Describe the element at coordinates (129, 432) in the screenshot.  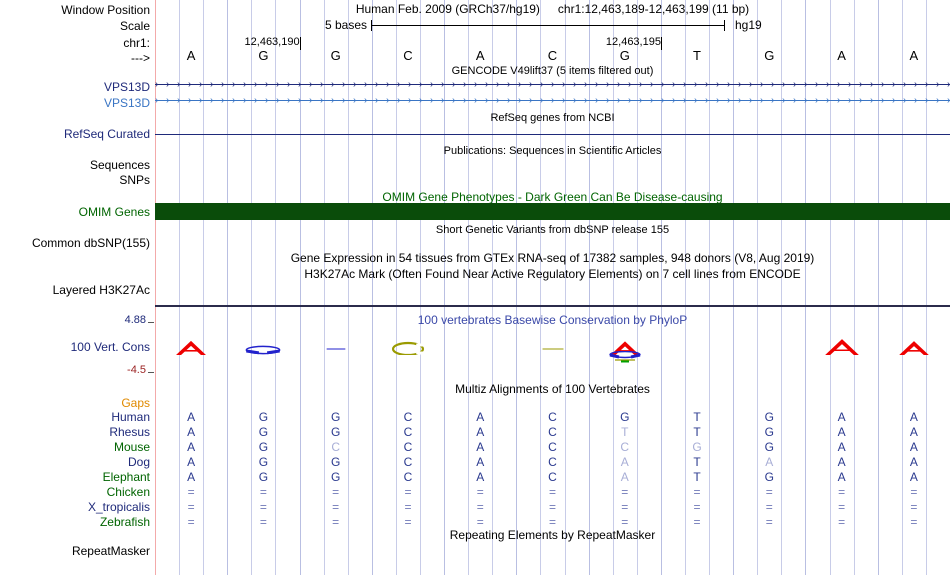
I see `species-label-rhesus: Rhesus` at that location.